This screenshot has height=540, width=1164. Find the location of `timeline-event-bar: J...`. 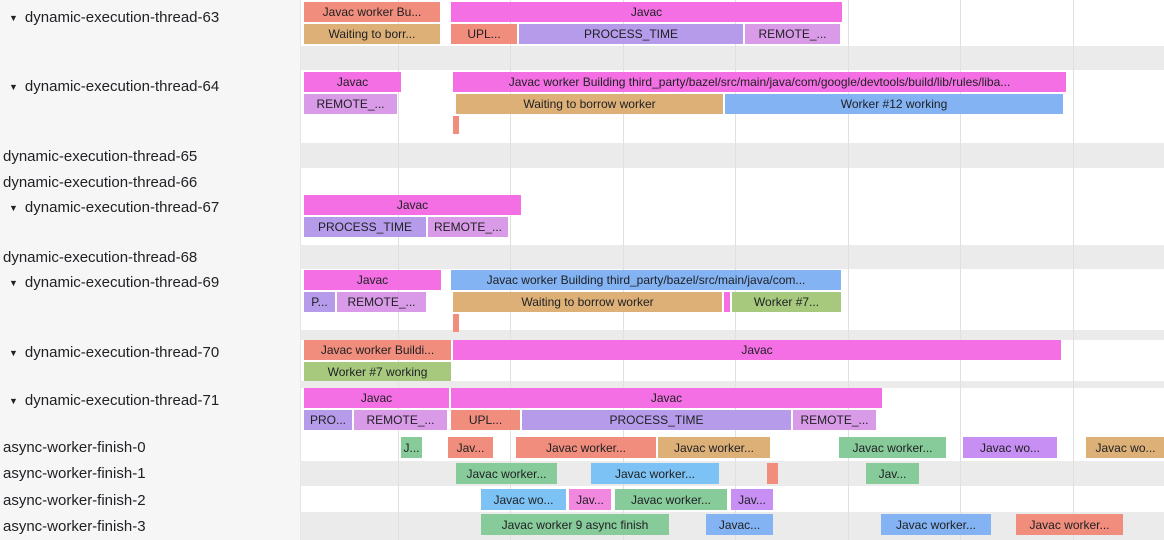

timeline-event-bar: J... is located at coordinates (411, 447).